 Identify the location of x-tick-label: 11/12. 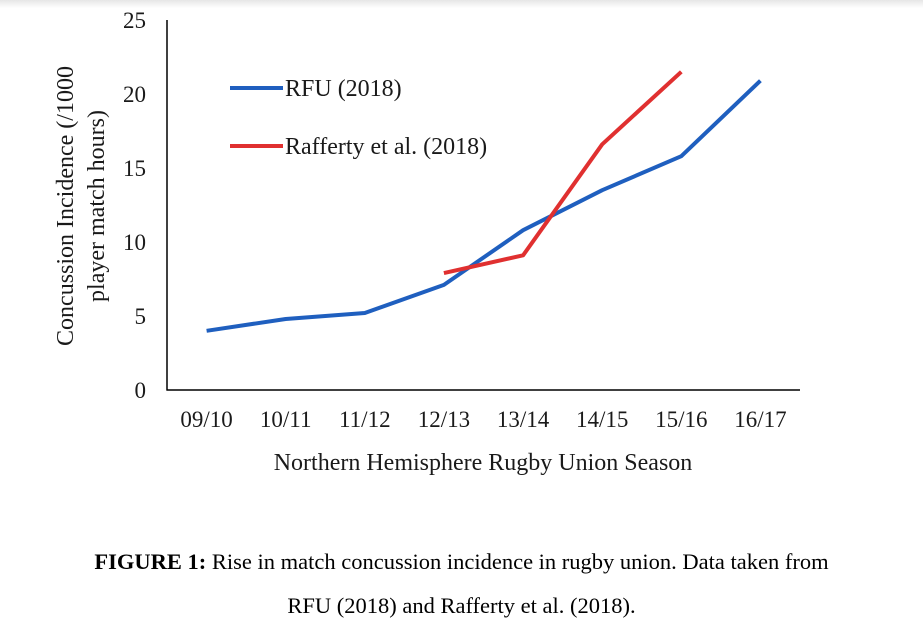
(365, 419).